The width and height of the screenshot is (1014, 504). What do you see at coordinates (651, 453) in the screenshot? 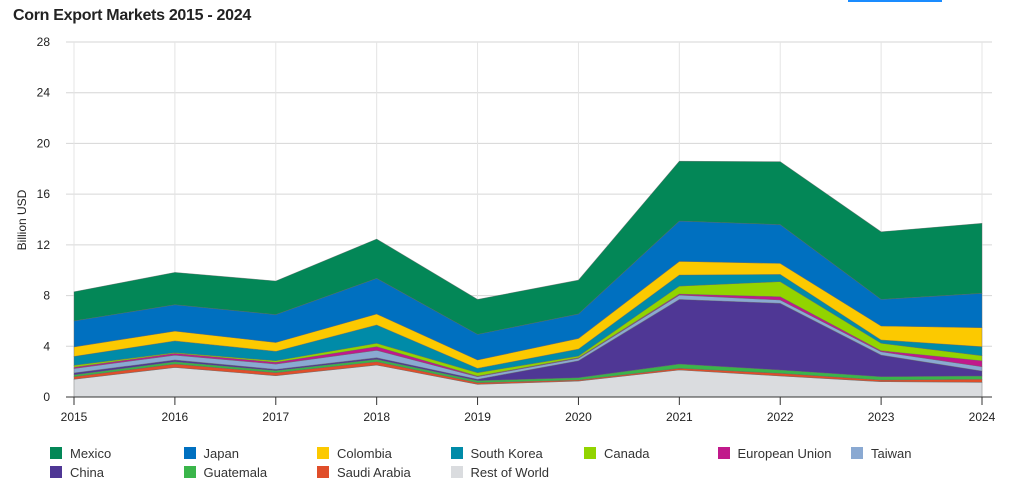
I see `legend-item-canada: Canada` at bounding box center [651, 453].